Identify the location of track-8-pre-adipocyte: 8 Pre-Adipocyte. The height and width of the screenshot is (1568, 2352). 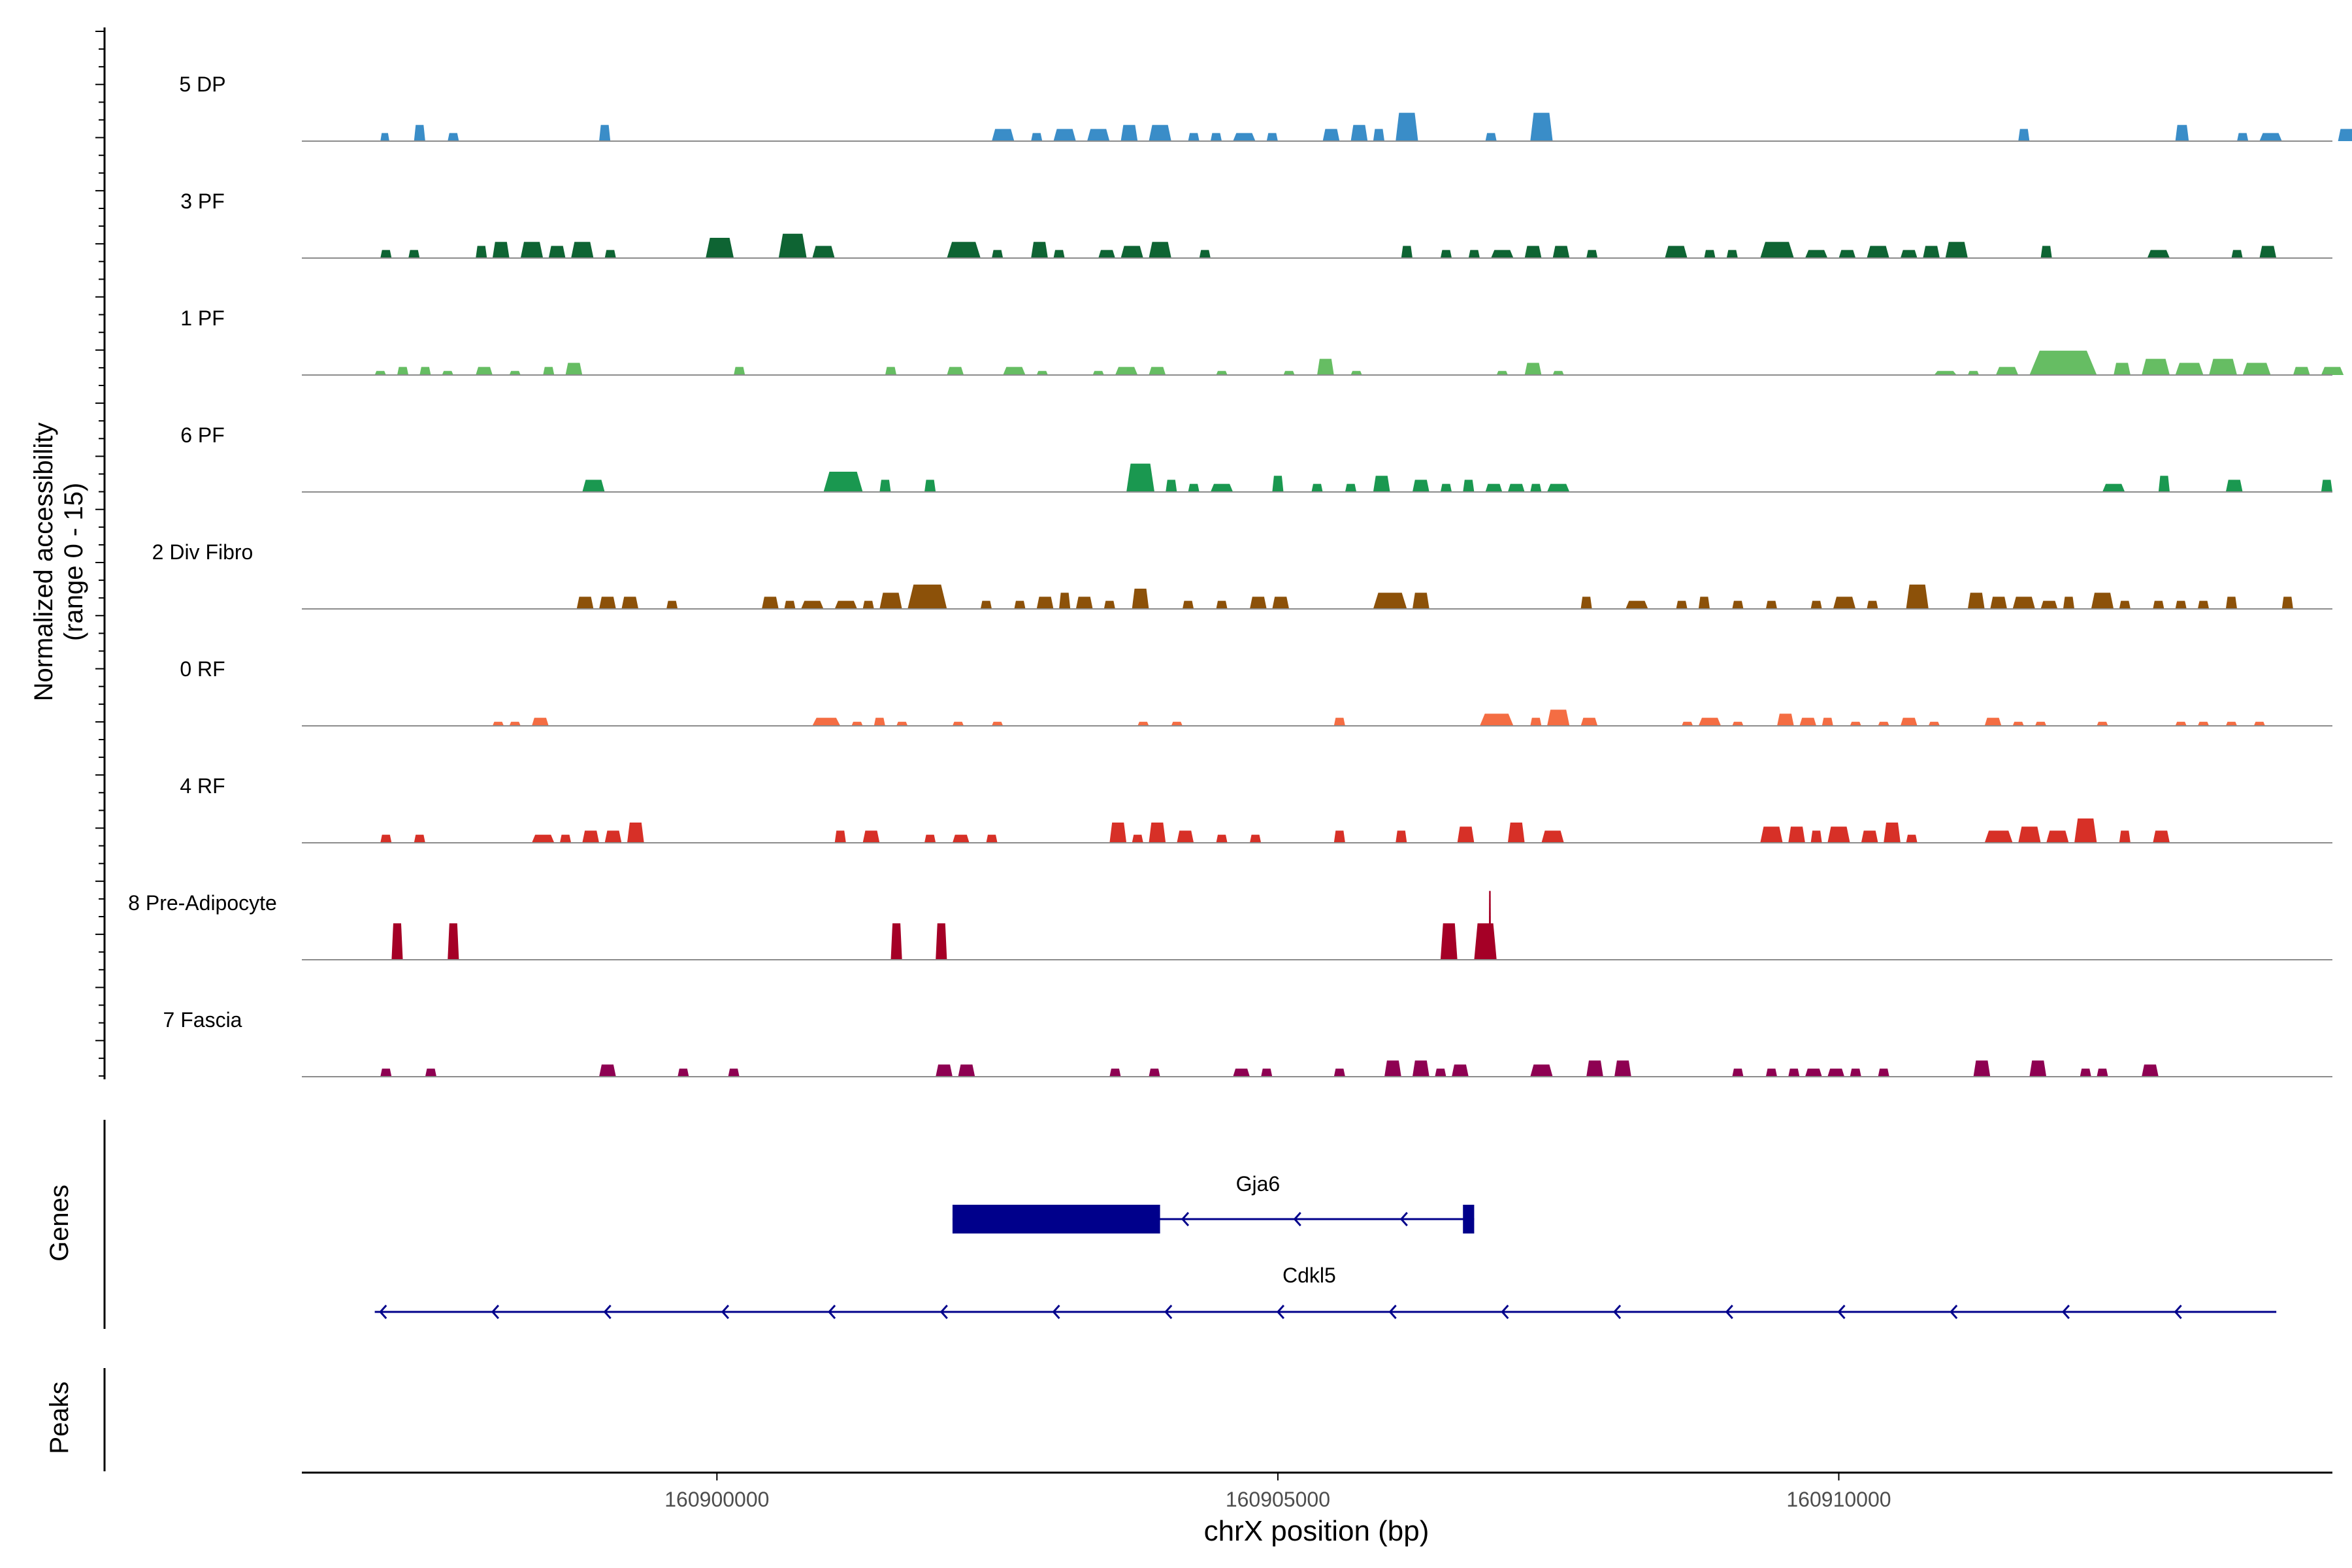
(1230, 925).